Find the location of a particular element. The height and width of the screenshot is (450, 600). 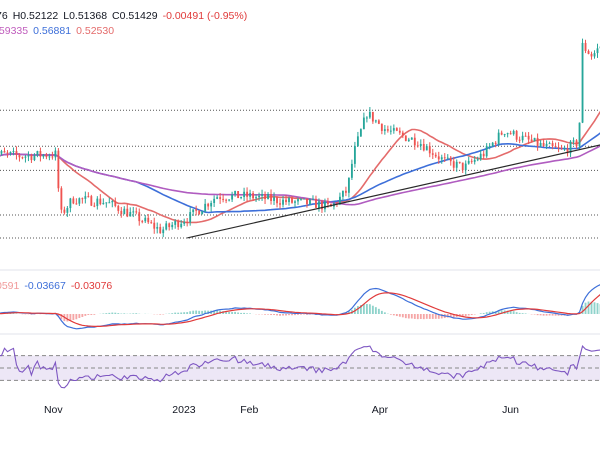

x-axis-tick-label: 2023 is located at coordinates (184, 410).